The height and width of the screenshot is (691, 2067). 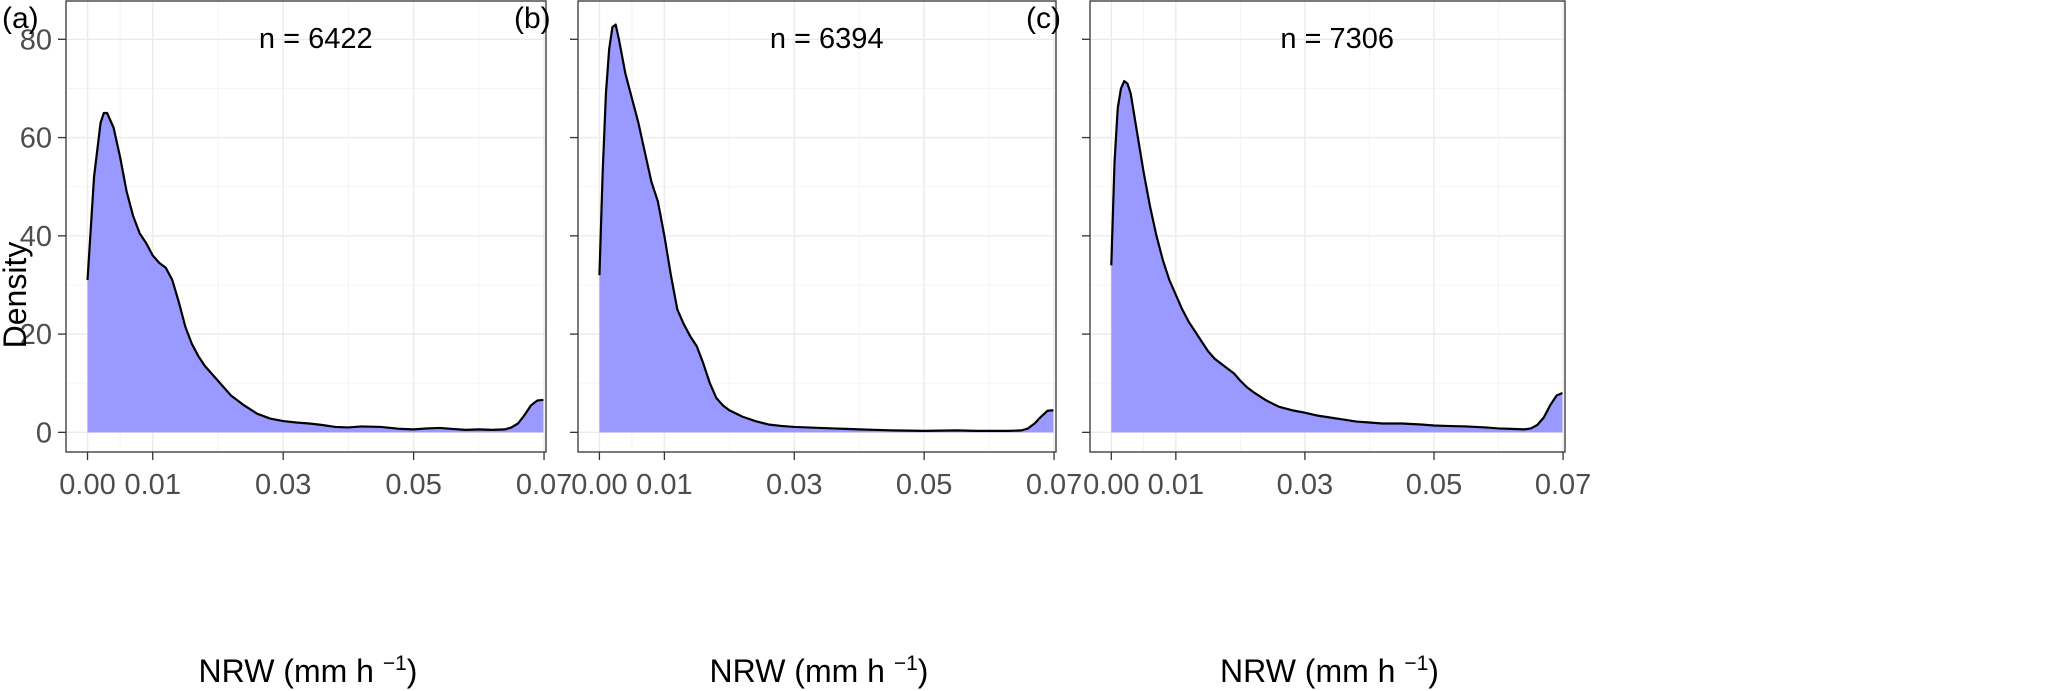 What do you see at coordinates (532, 18) in the screenshot?
I see `panel-label: (b)` at bounding box center [532, 18].